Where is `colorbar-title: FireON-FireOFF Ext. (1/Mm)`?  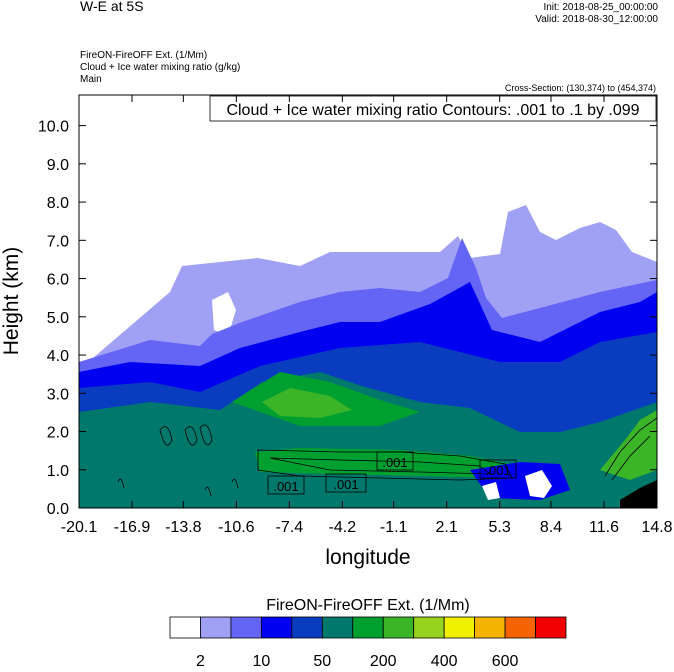
colorbar-title: FireON-FireOFF Ext. (1/Mm) is located at coordinates (368, 605).